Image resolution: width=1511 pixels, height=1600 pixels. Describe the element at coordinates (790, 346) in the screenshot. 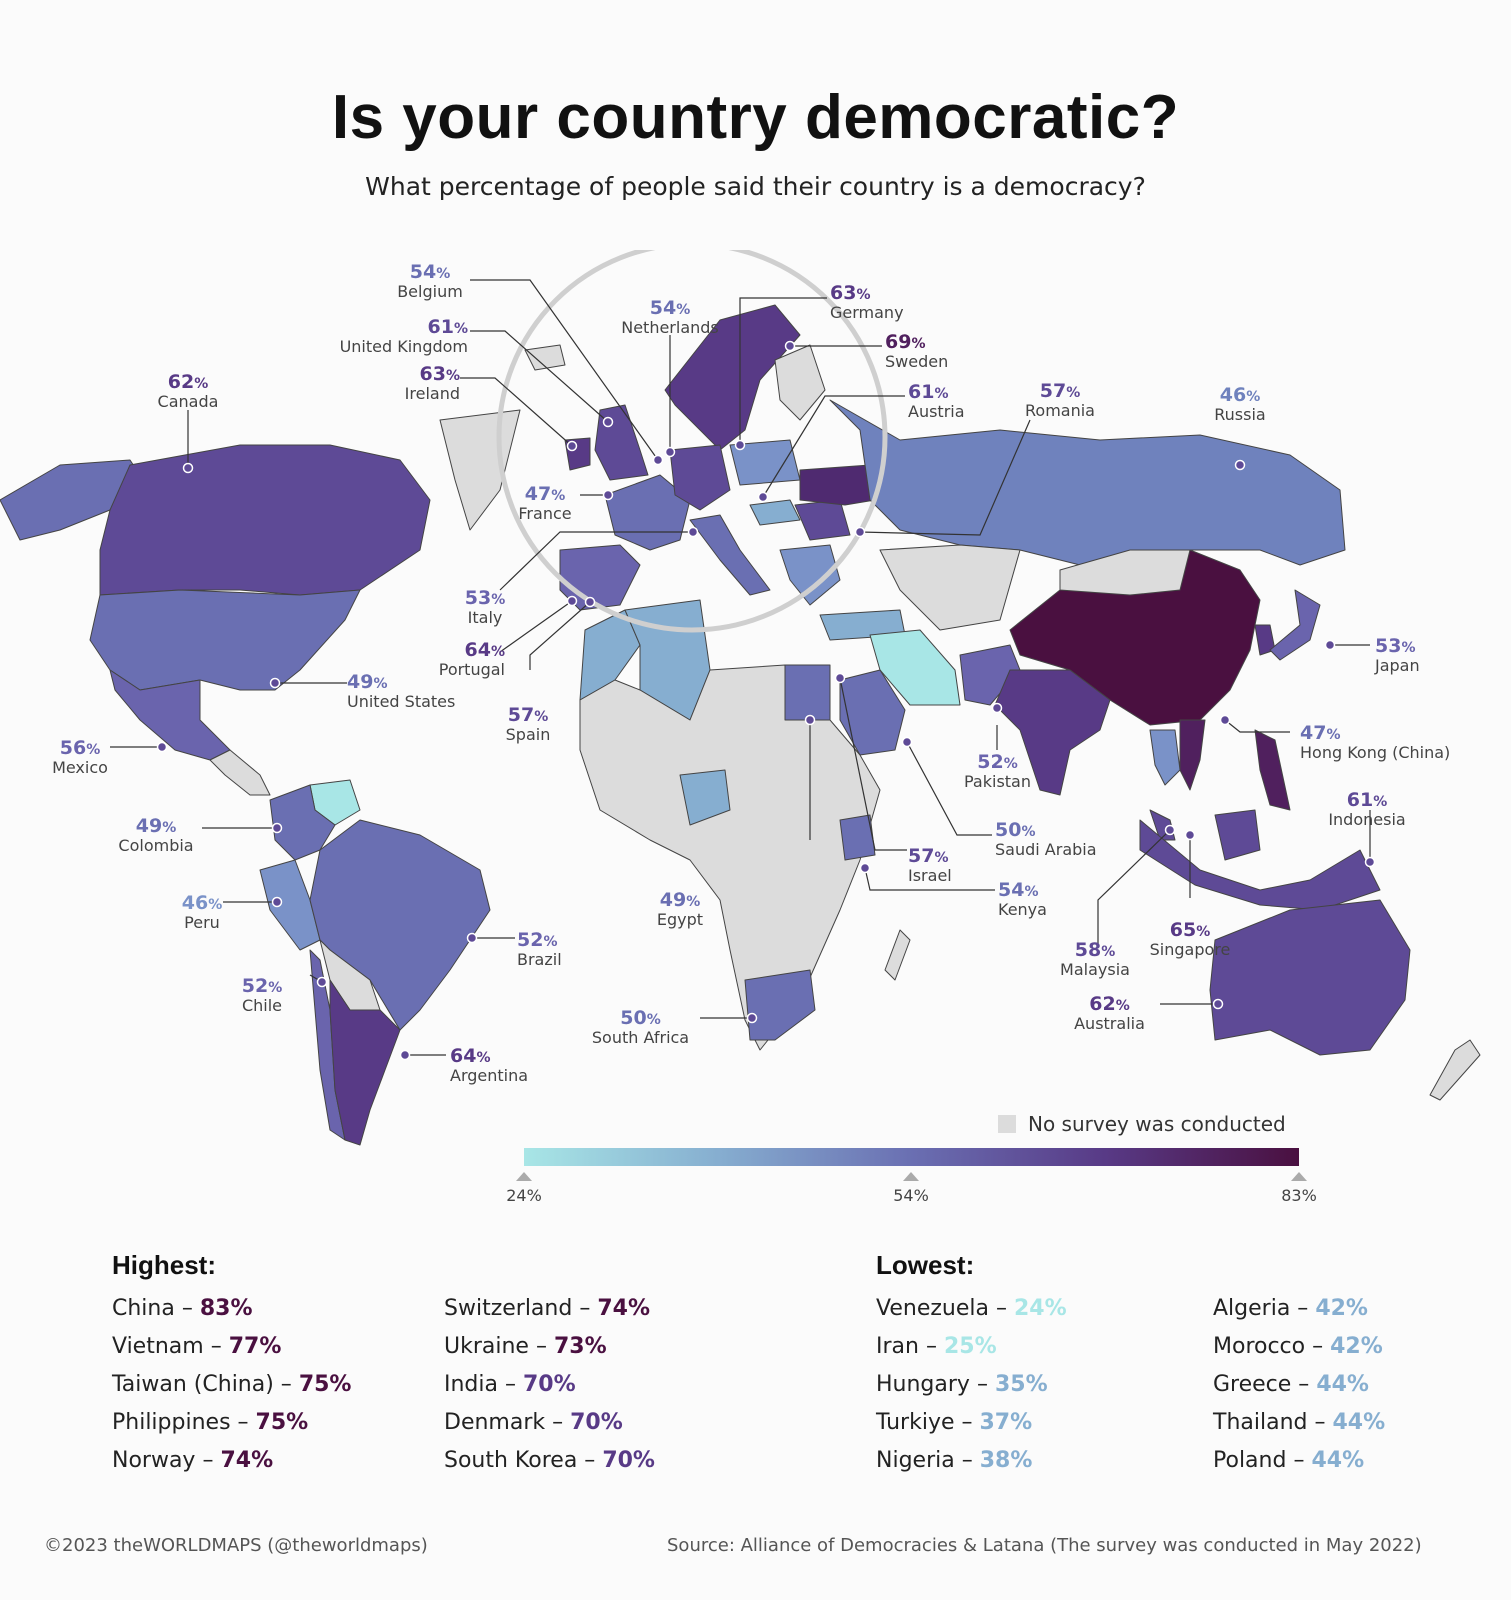

I see `dot-sweden` at that location.